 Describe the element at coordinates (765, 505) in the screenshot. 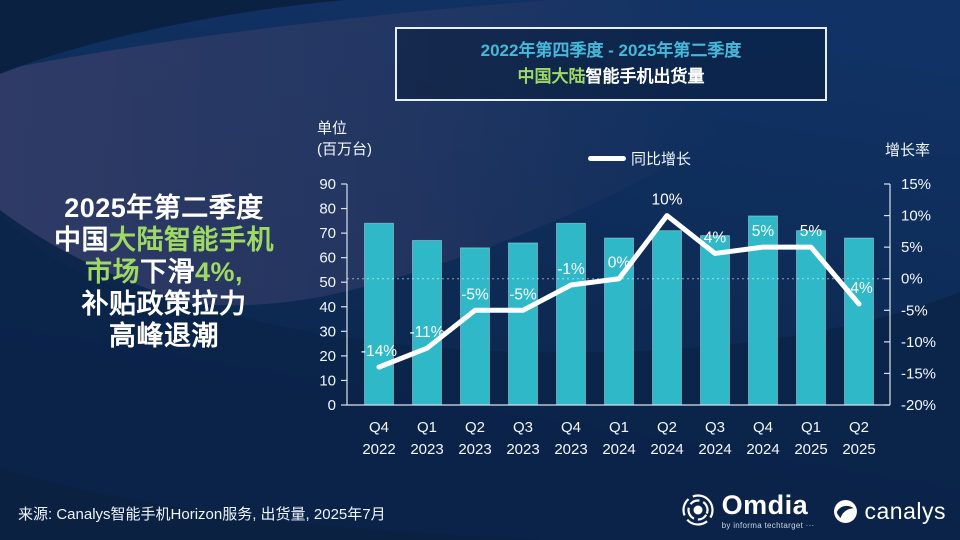

I see `omdia-wordmark: Omdia` at that location.